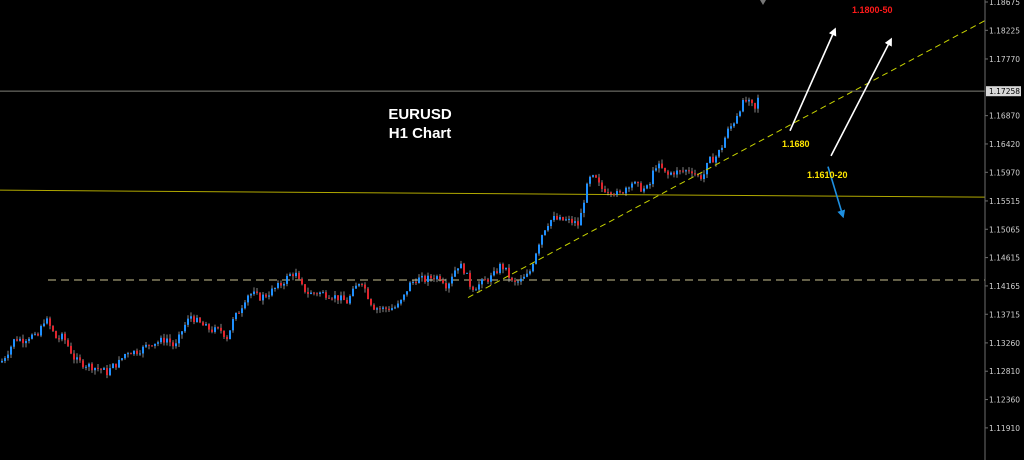 The height and width of the screenshot is (460, 1024). What do you see at coordinates (1004, 59) in the screenshot?
I see `y-tick-label: 1.17770` at bounding box center [1004, 59].